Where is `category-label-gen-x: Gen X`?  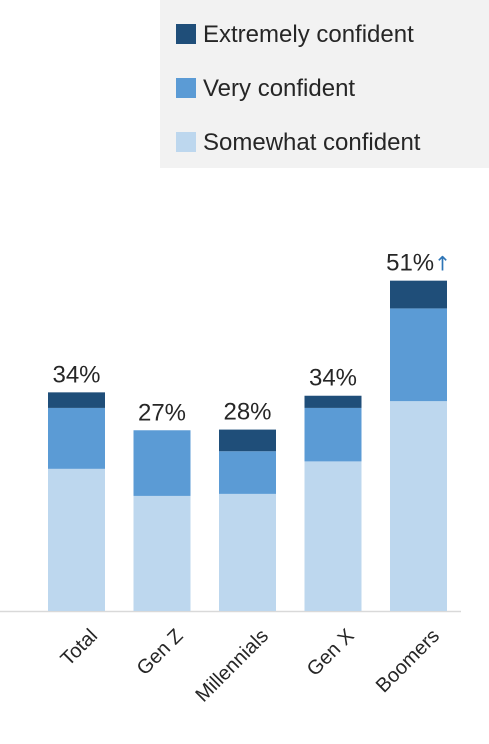
category-label-gen-x: Gen X is located at coordinates (331, 653).